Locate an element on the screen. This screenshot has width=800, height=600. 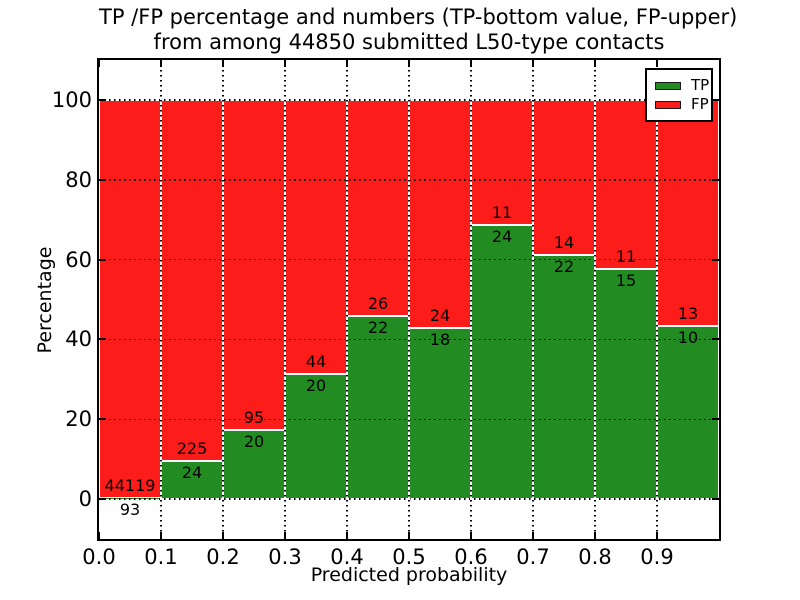
x-axis-label: Predicted probability is located at coordinates (409, 575).